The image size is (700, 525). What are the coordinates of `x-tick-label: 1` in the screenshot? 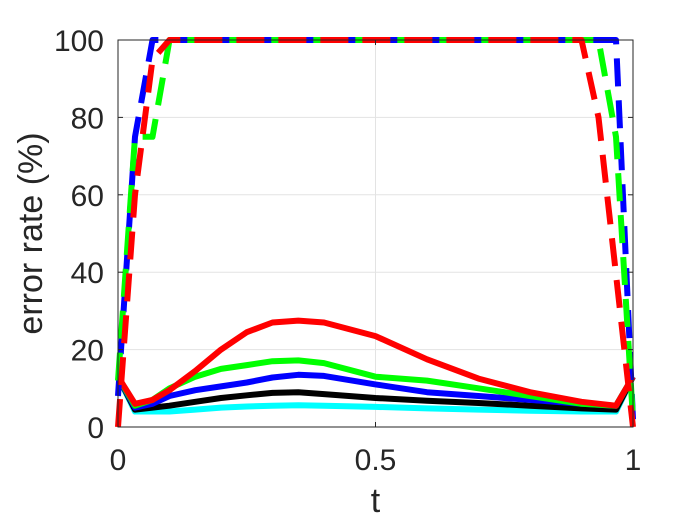 It's located at (633, 460).